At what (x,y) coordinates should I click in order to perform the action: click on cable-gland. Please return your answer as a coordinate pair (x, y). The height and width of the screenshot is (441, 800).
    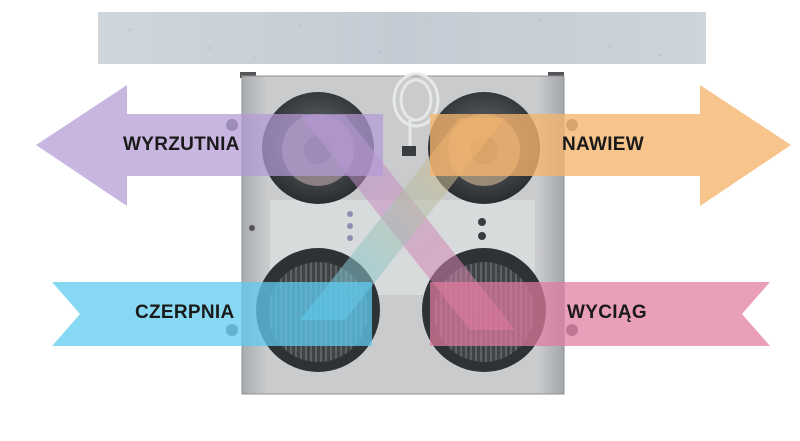
    Looking at the image, I should click on (409, 151).